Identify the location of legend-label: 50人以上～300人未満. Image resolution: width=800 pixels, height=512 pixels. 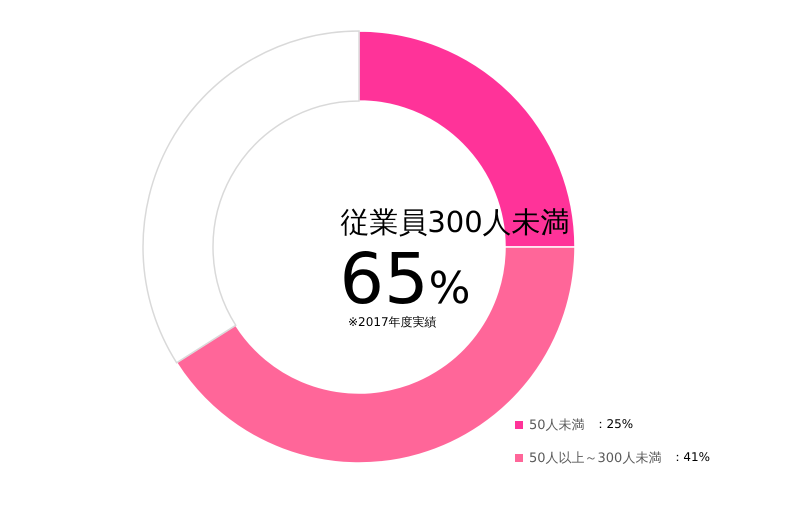
(595, 458).